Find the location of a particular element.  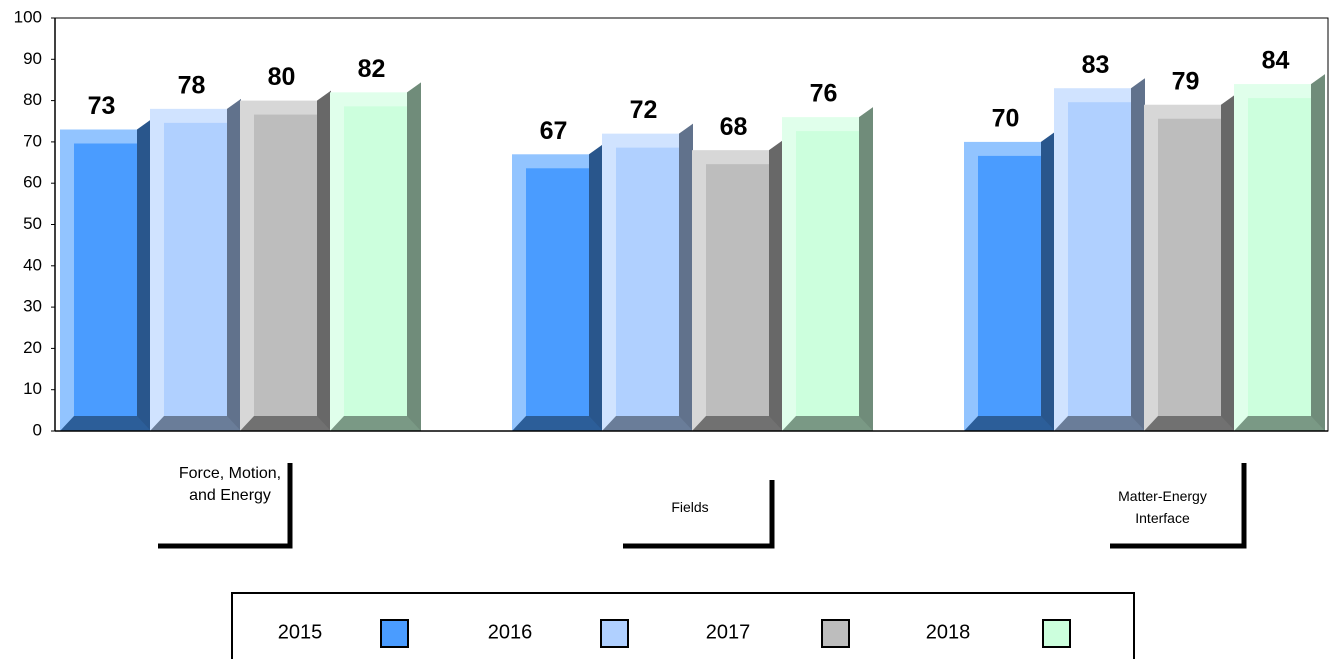

y-tick-label: 50 is located at coordinates (32, 223).